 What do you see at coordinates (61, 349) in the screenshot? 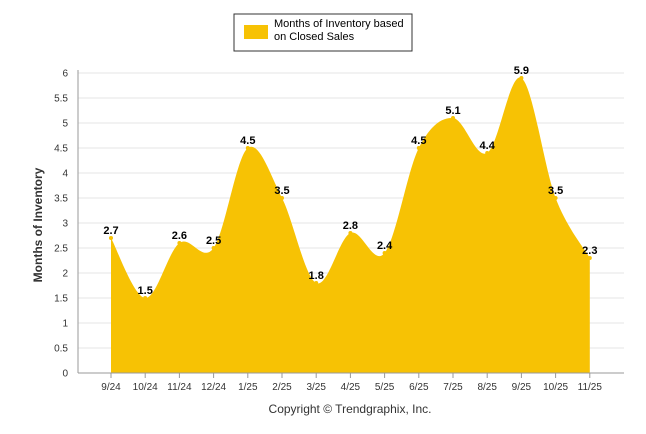
I see `y-tick-label: 0.5` at bounding box center [61, 349].